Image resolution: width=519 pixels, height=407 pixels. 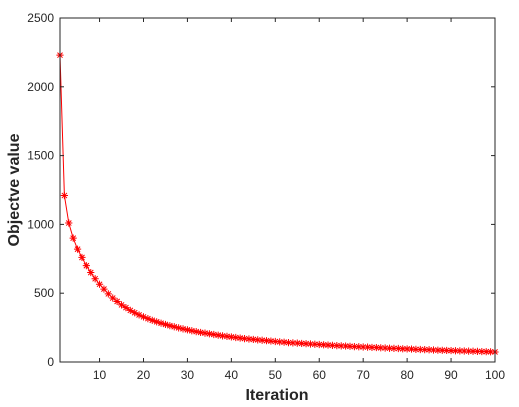 I want to click on x-tick-label: 90, so click(x=451, y=375).